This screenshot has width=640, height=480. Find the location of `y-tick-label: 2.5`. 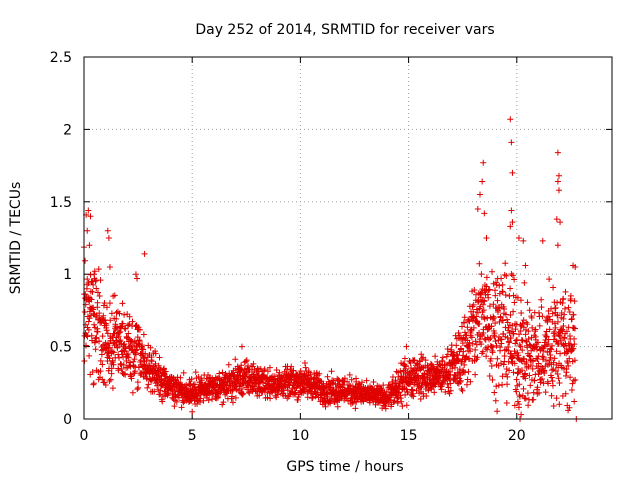

y-tick-label: 2.5 is located at coordinates (61, 58).